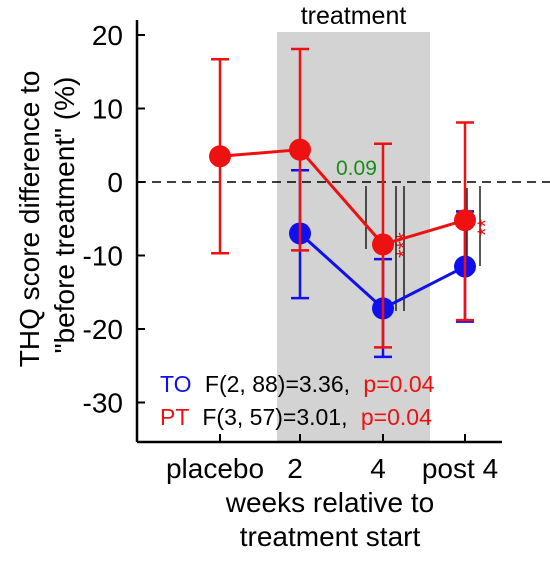 The height and width of the screenshot is (562, 550). What do you see at coordinates (356, 168) in the screenshot?
I see `annotation-p-trend: 0.09` at bounding box center [356, 168].